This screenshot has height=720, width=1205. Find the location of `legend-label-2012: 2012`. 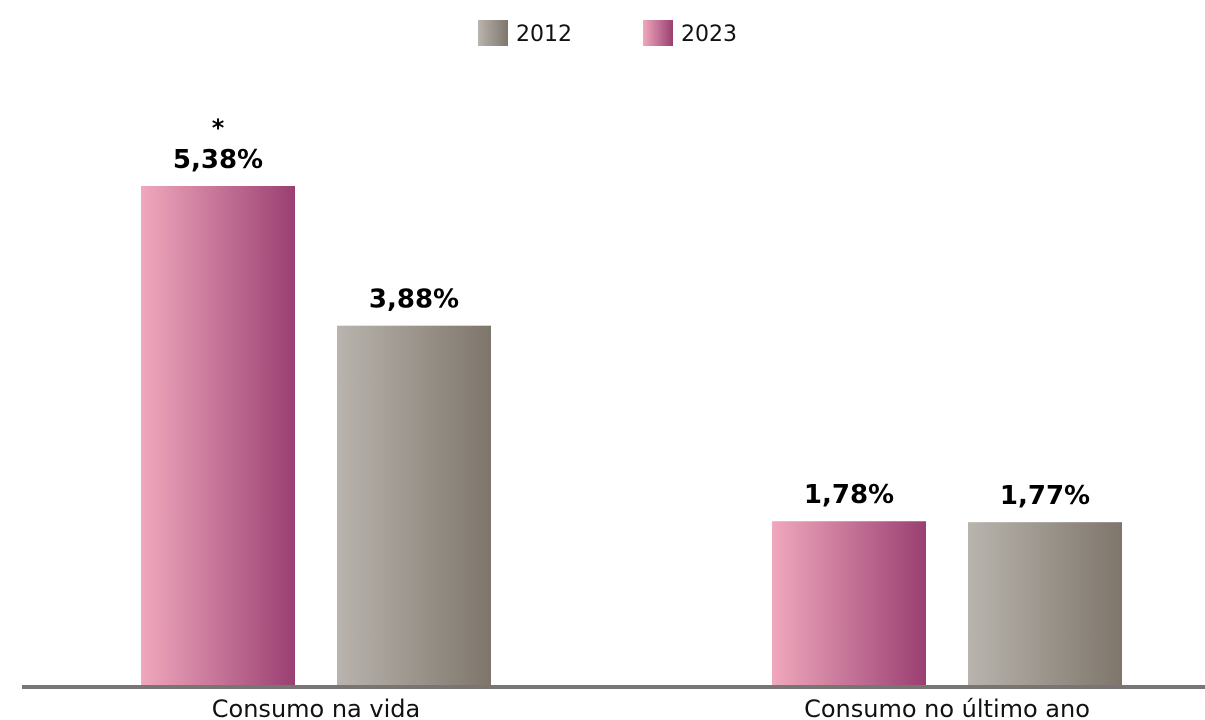

legend-label-2012: 2012 is located at coordinates (544, 34).